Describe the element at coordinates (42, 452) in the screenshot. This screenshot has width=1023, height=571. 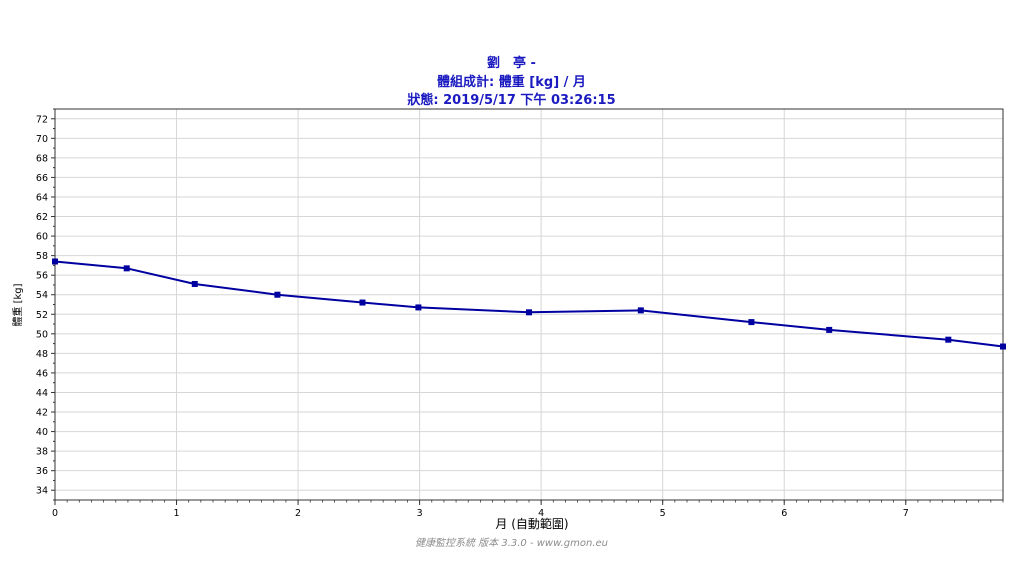
I see `y-tick-label: 38` at that location.